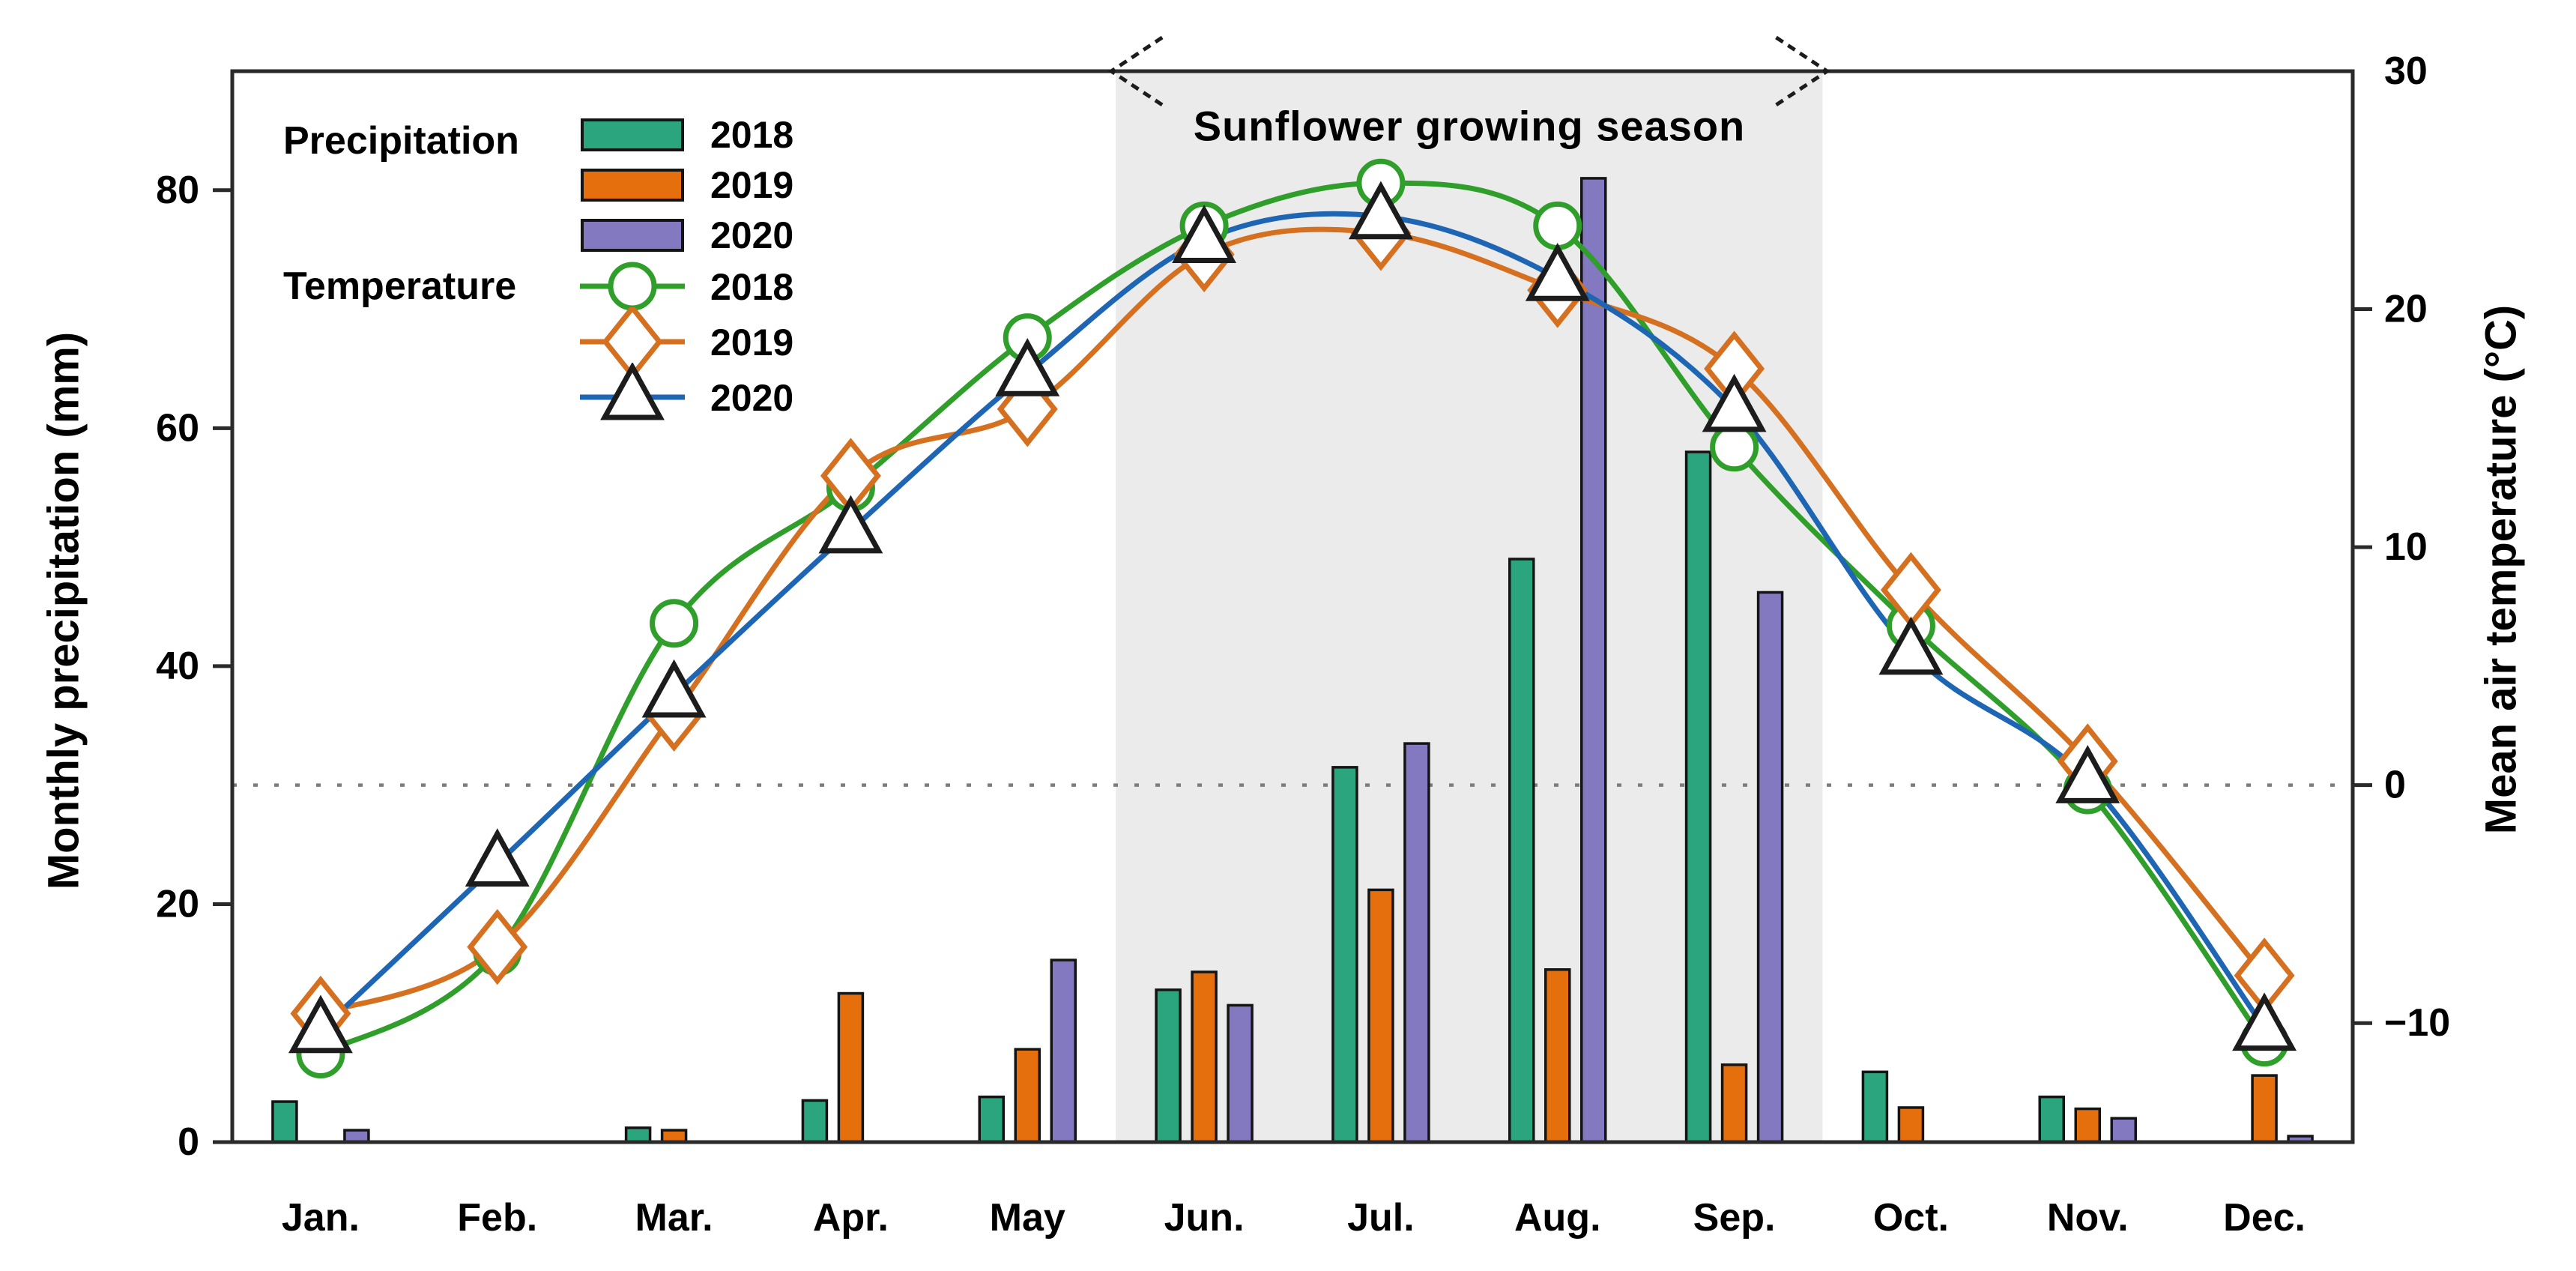 This screenshot has height=1271, width=2576. What do you see at coordinates (2417, 1023) in the screenshot?
I see `right-axis-tick-label: −10` at bounding box center [2417, 1023].